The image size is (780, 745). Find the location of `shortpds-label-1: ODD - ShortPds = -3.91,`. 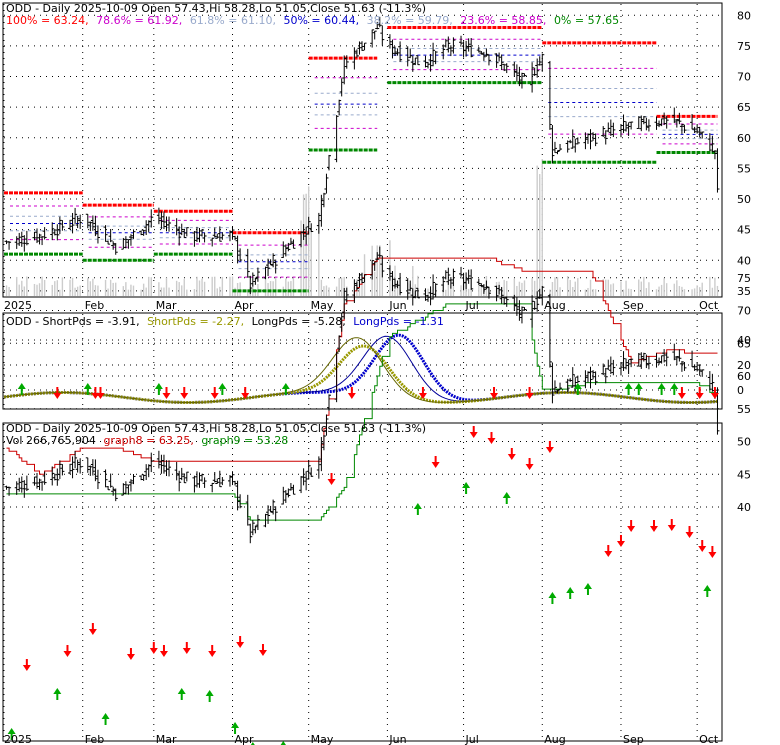

shortpds-label-1: ODD - ShortPds = -3.91, is located at coordinates (73, 321).